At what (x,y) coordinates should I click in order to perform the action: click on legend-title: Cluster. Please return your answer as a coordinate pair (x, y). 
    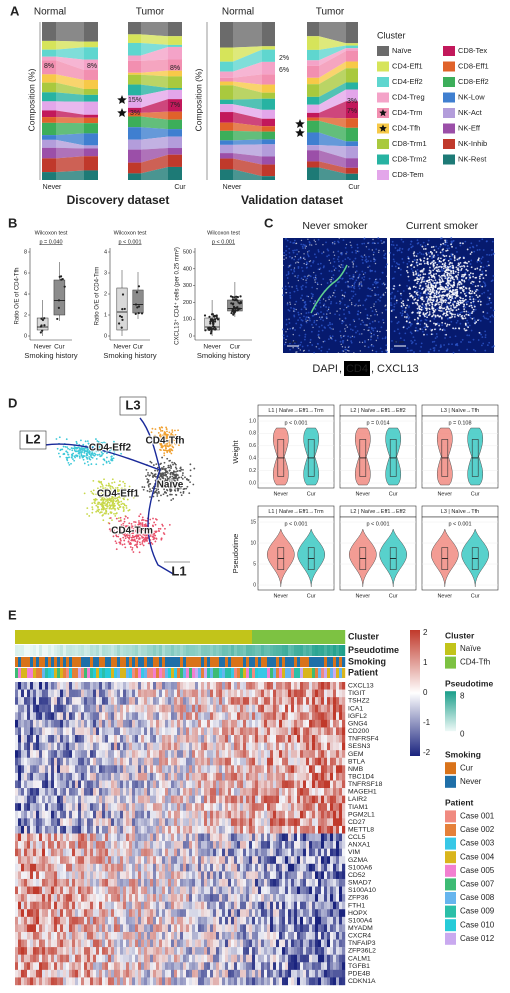
    Looking at the image, I should click on (391, 35).